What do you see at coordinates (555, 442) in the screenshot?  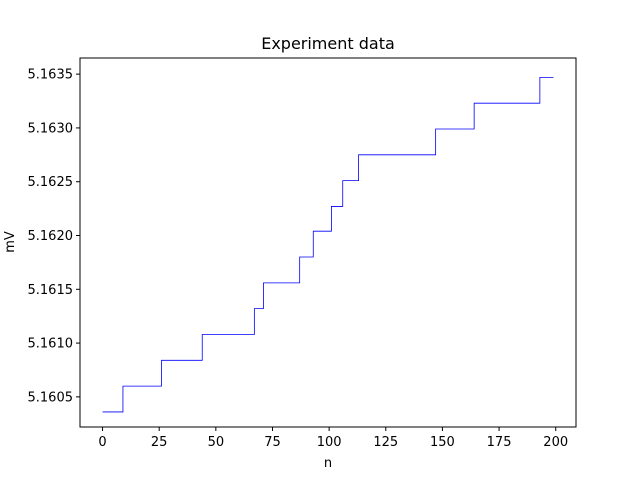 I see `x-tick-label: 200` at bounding box center [555, 442].